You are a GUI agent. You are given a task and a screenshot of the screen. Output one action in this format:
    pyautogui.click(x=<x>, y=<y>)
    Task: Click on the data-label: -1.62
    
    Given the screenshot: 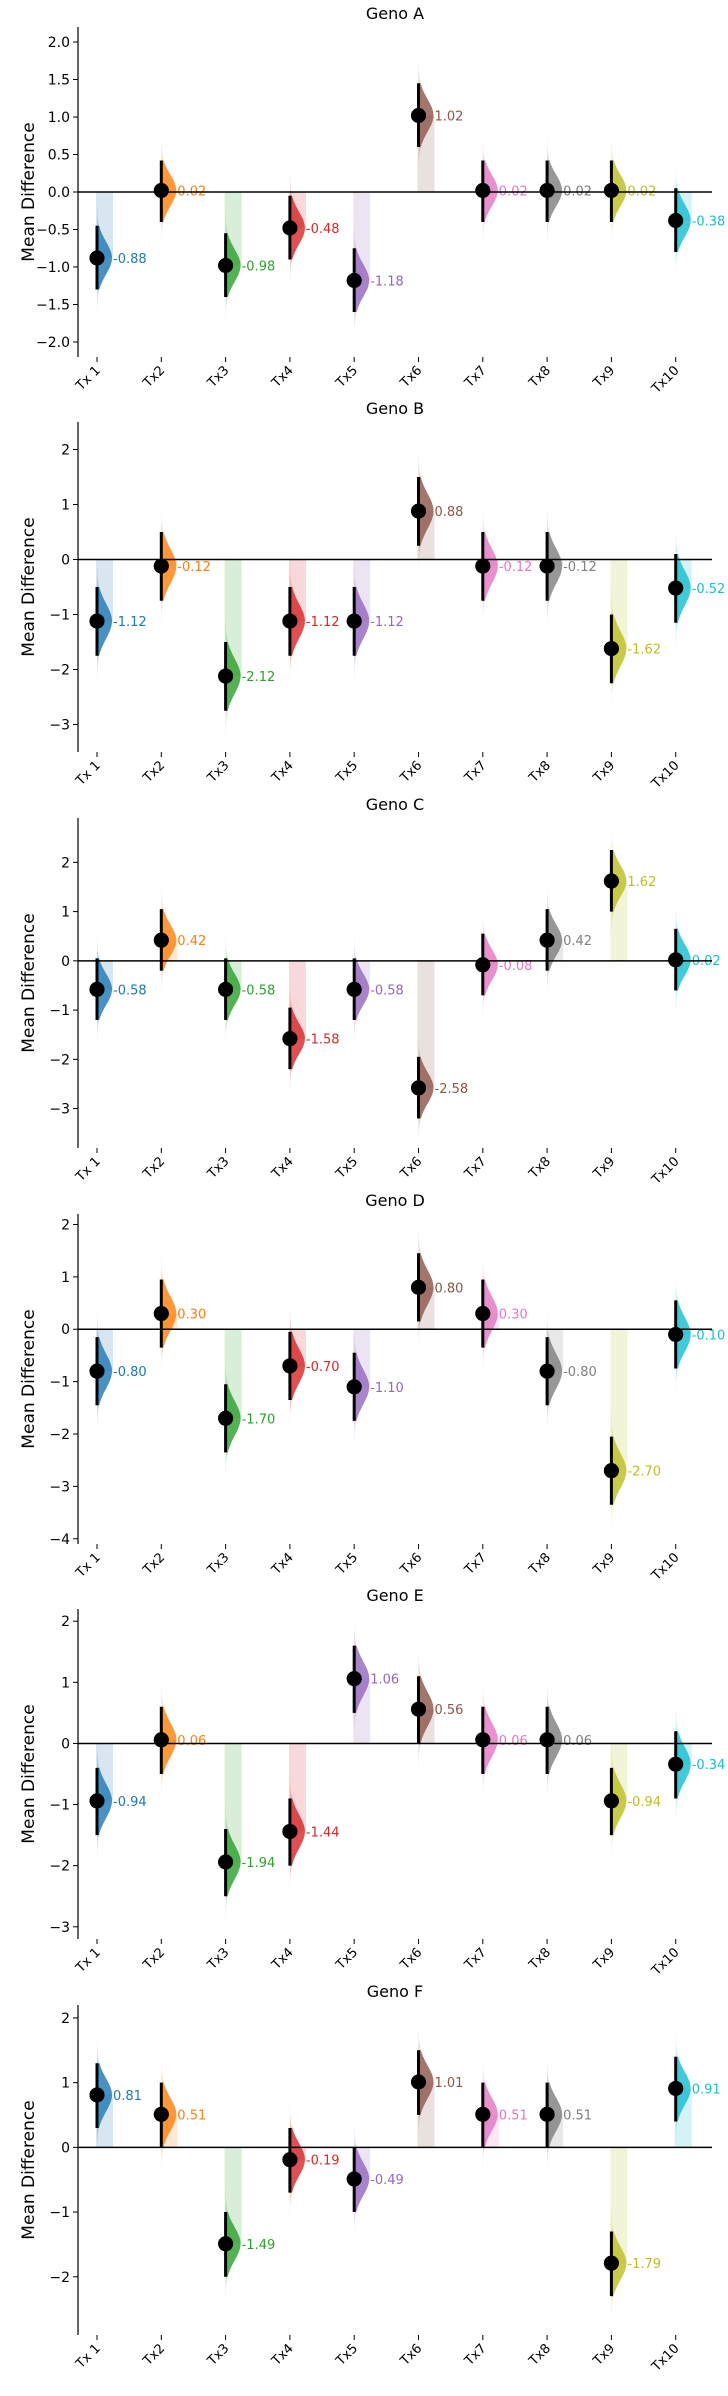 What is the action you would take?
    pyautogui.click(x=644, y=650)
    